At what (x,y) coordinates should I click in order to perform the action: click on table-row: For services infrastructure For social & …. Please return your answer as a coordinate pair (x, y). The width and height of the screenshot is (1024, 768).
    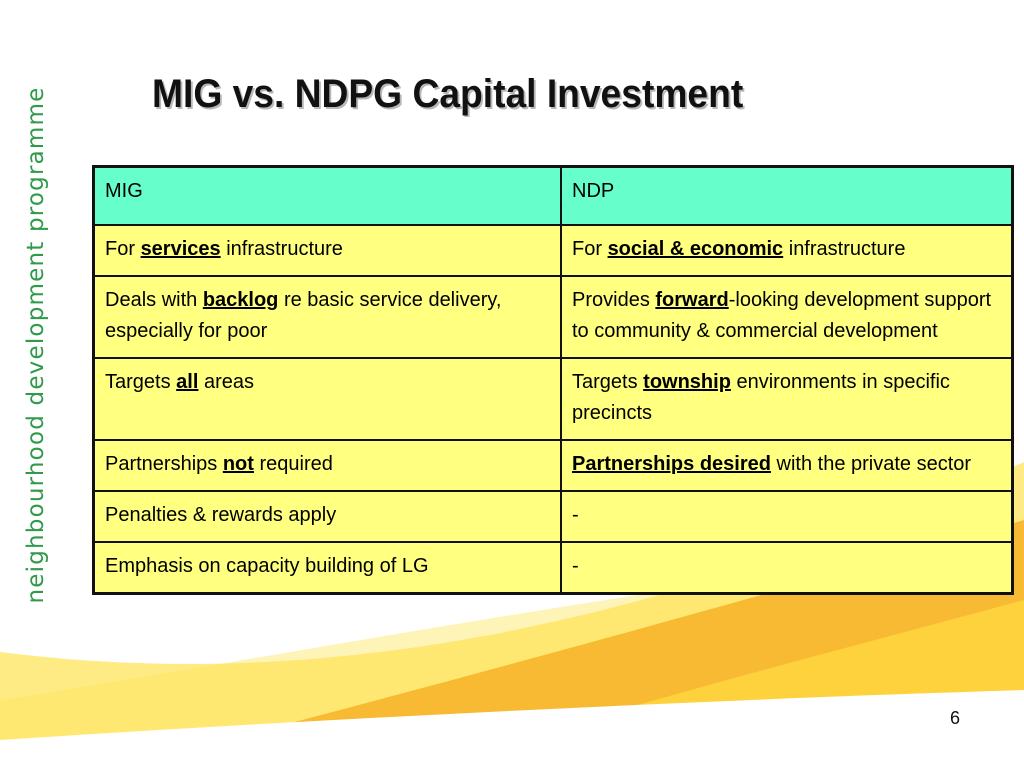
    Looking at the image, I should click on (553, 250).